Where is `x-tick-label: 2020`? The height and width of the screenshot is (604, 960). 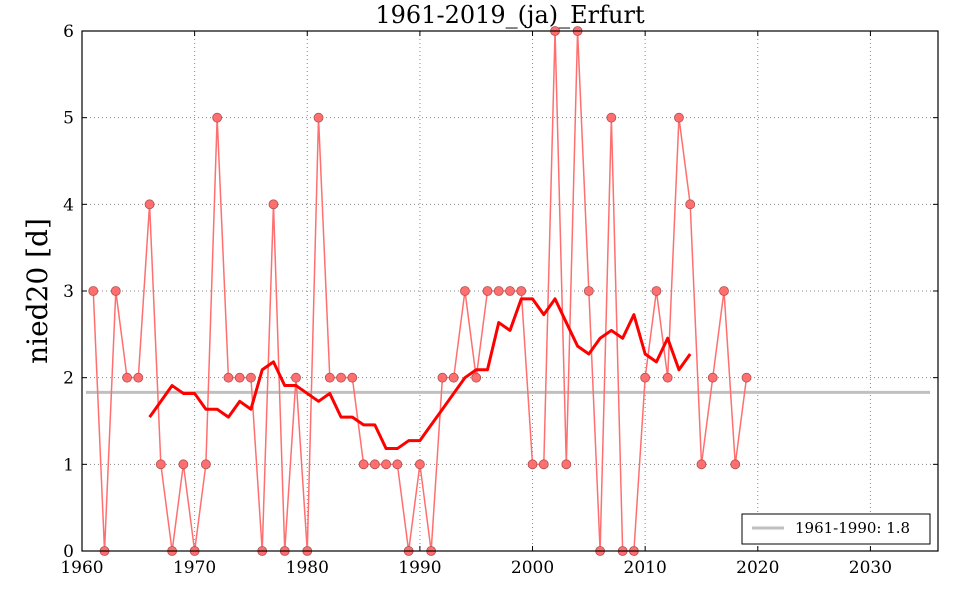 x-tick-label: 2020 is located at coordinates (757, 568).